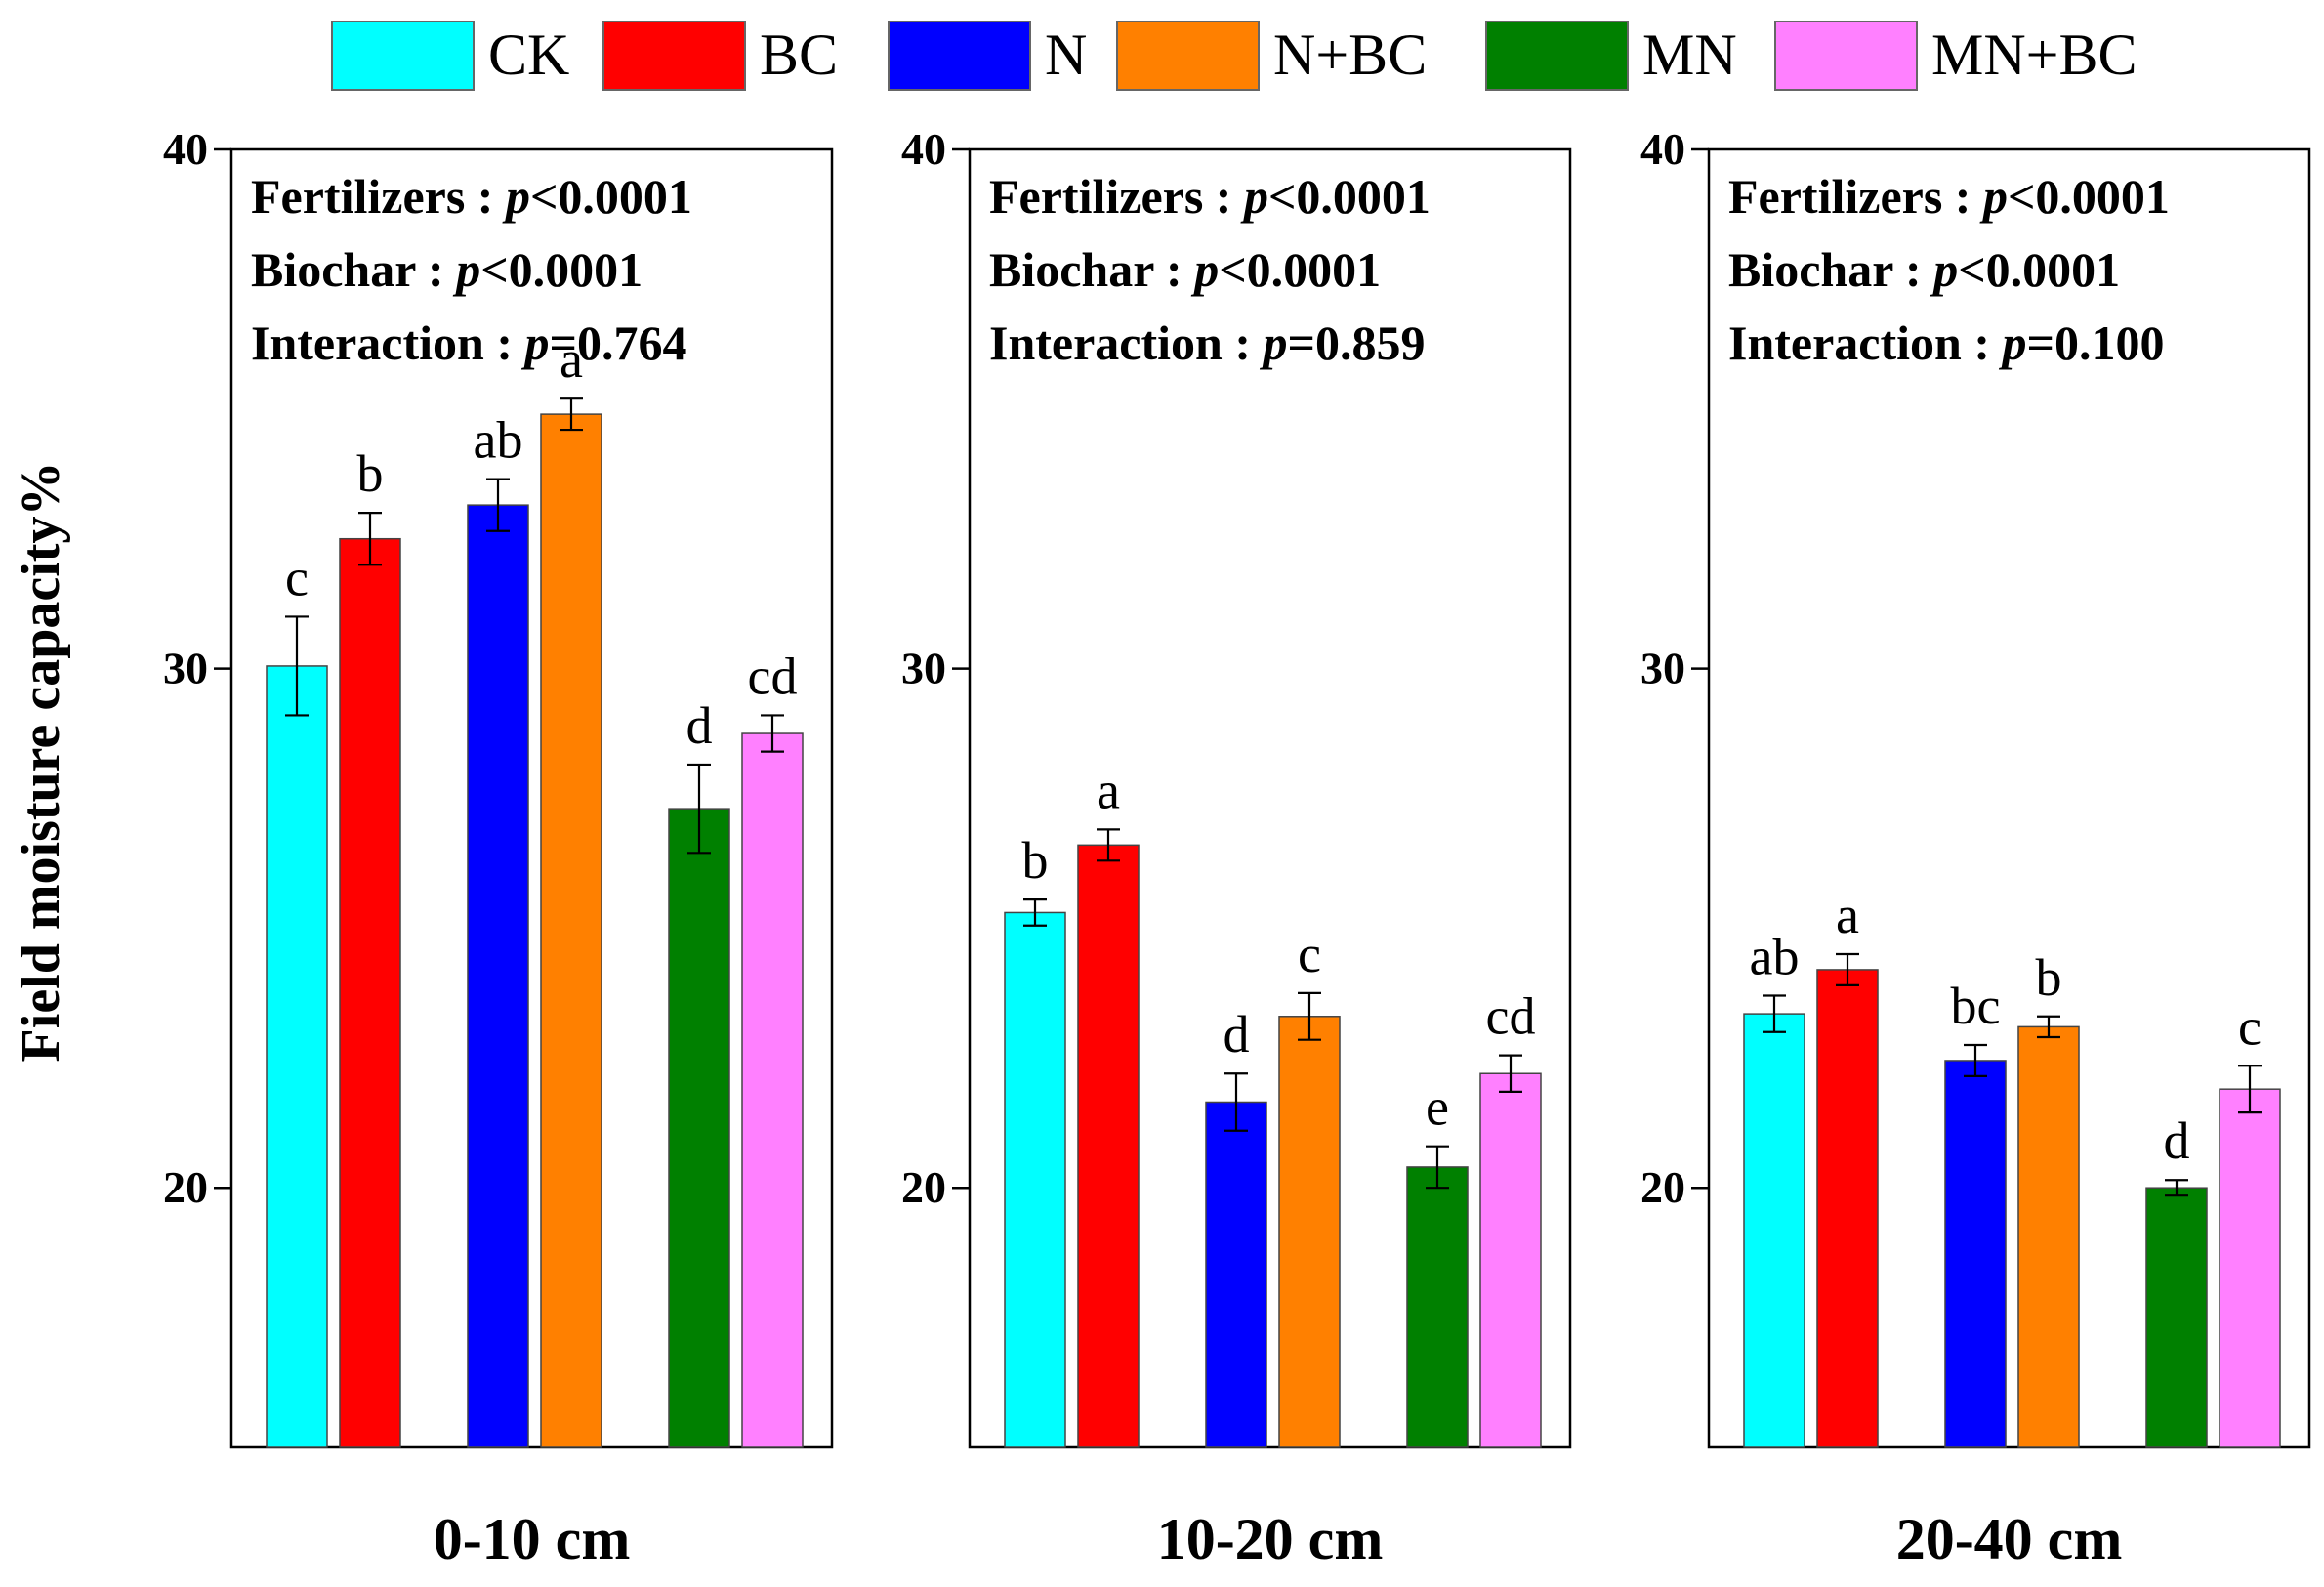 Image resolution: width=2324 pixels, height=1587 pixels. I want to click on y-axis-label: Field moisture capacity%, so click(41, 762).